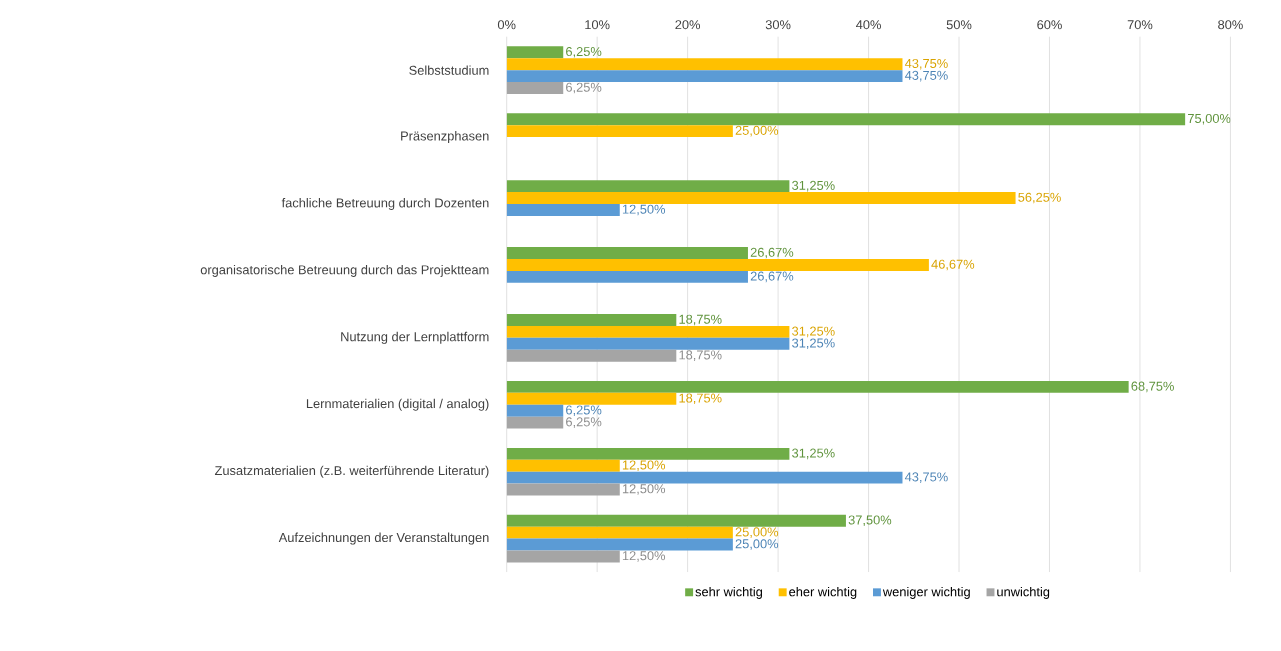 The width and height of the screenshot is (1281, 651). What do you see at coordinates (397, 404) in the screenshot?
I see `y-tick-label: Lernmaterialien (digital / analog)` at bounding box center [397, 404].